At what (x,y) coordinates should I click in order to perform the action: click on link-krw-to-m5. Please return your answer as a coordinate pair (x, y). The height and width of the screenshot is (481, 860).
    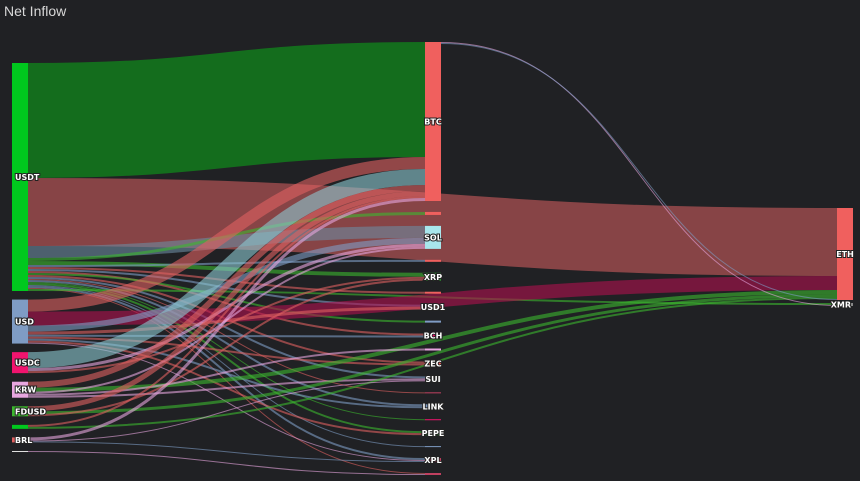
    Looking at the image, I should click on (226, 372).